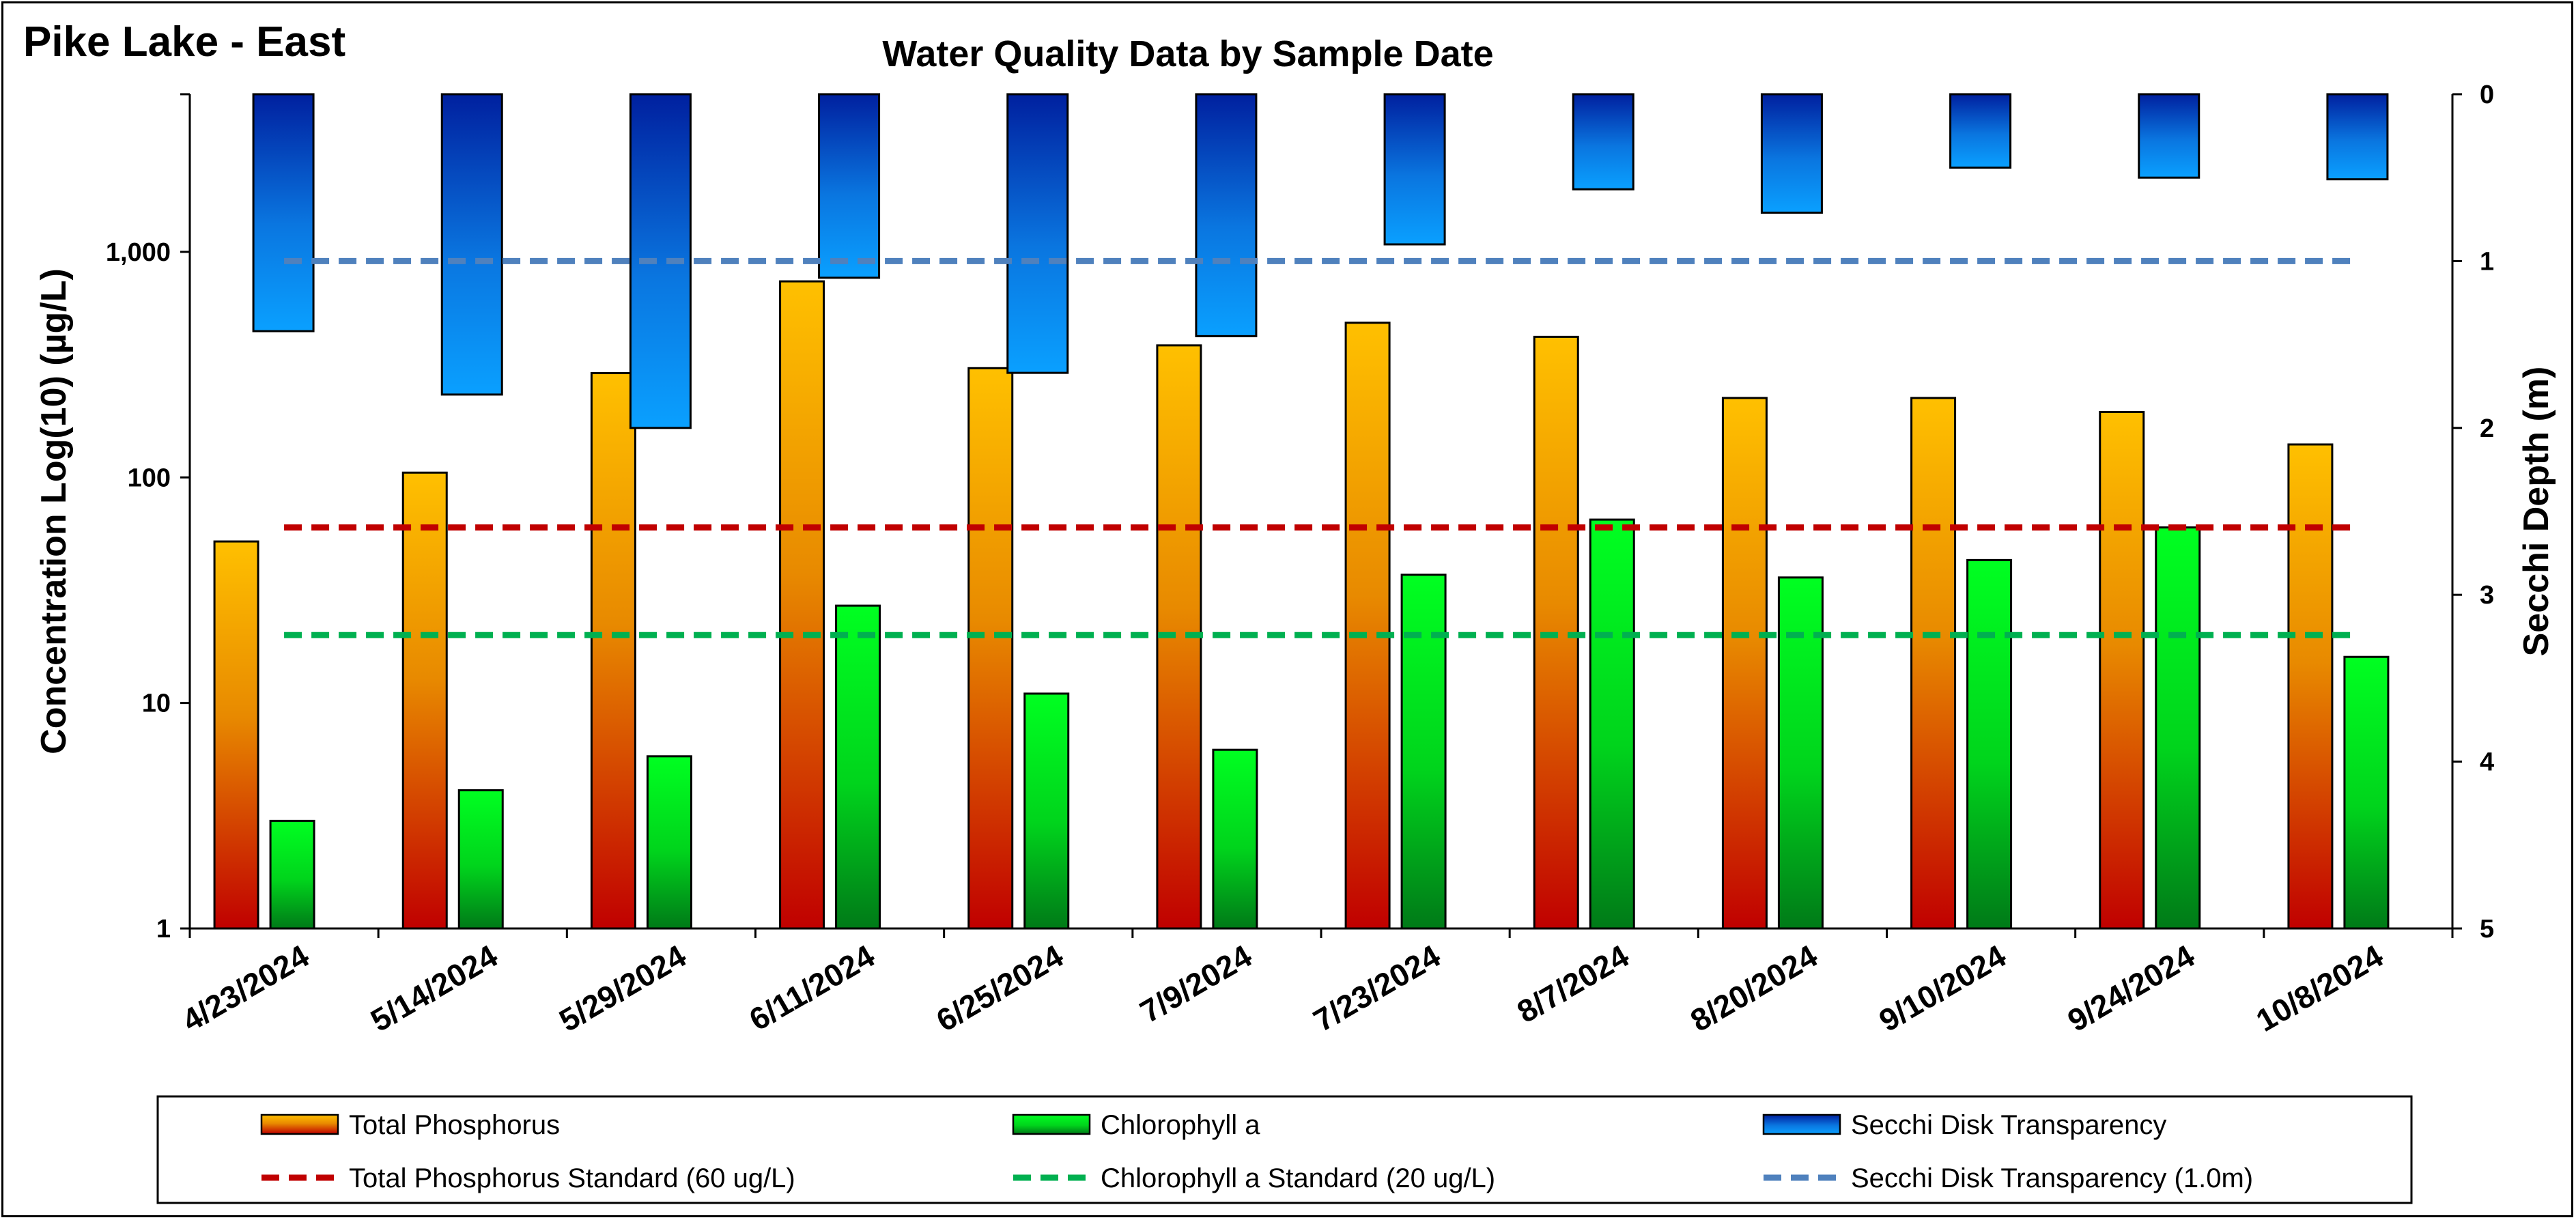 This screenshot has height=1220, width=2576. What do you see at coordinates (138, 252) in the screenshot?
I see `y-tick-label: 1,000` at bounding box center [138, 252].